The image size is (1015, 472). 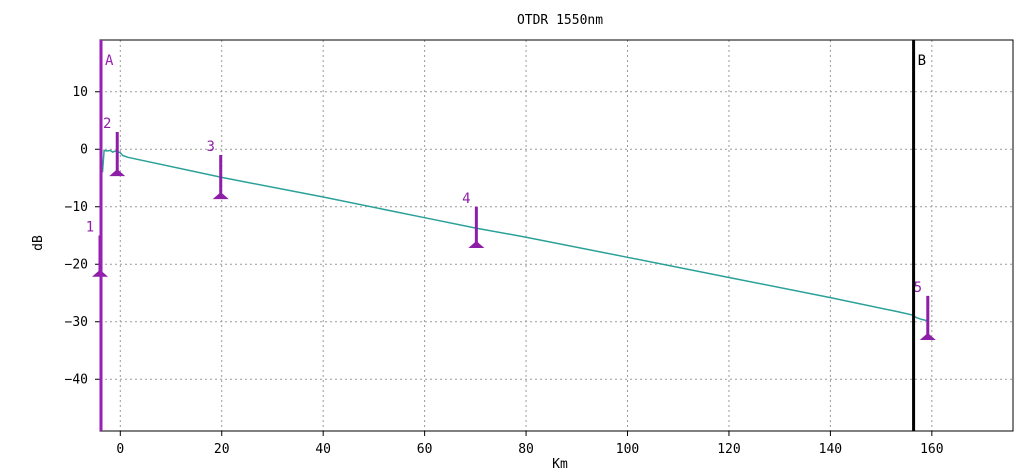 What do you see at coordinates (830, 449) in the screenshot?
I see `x-tick-label: 140` at bounding box center [830, 449].